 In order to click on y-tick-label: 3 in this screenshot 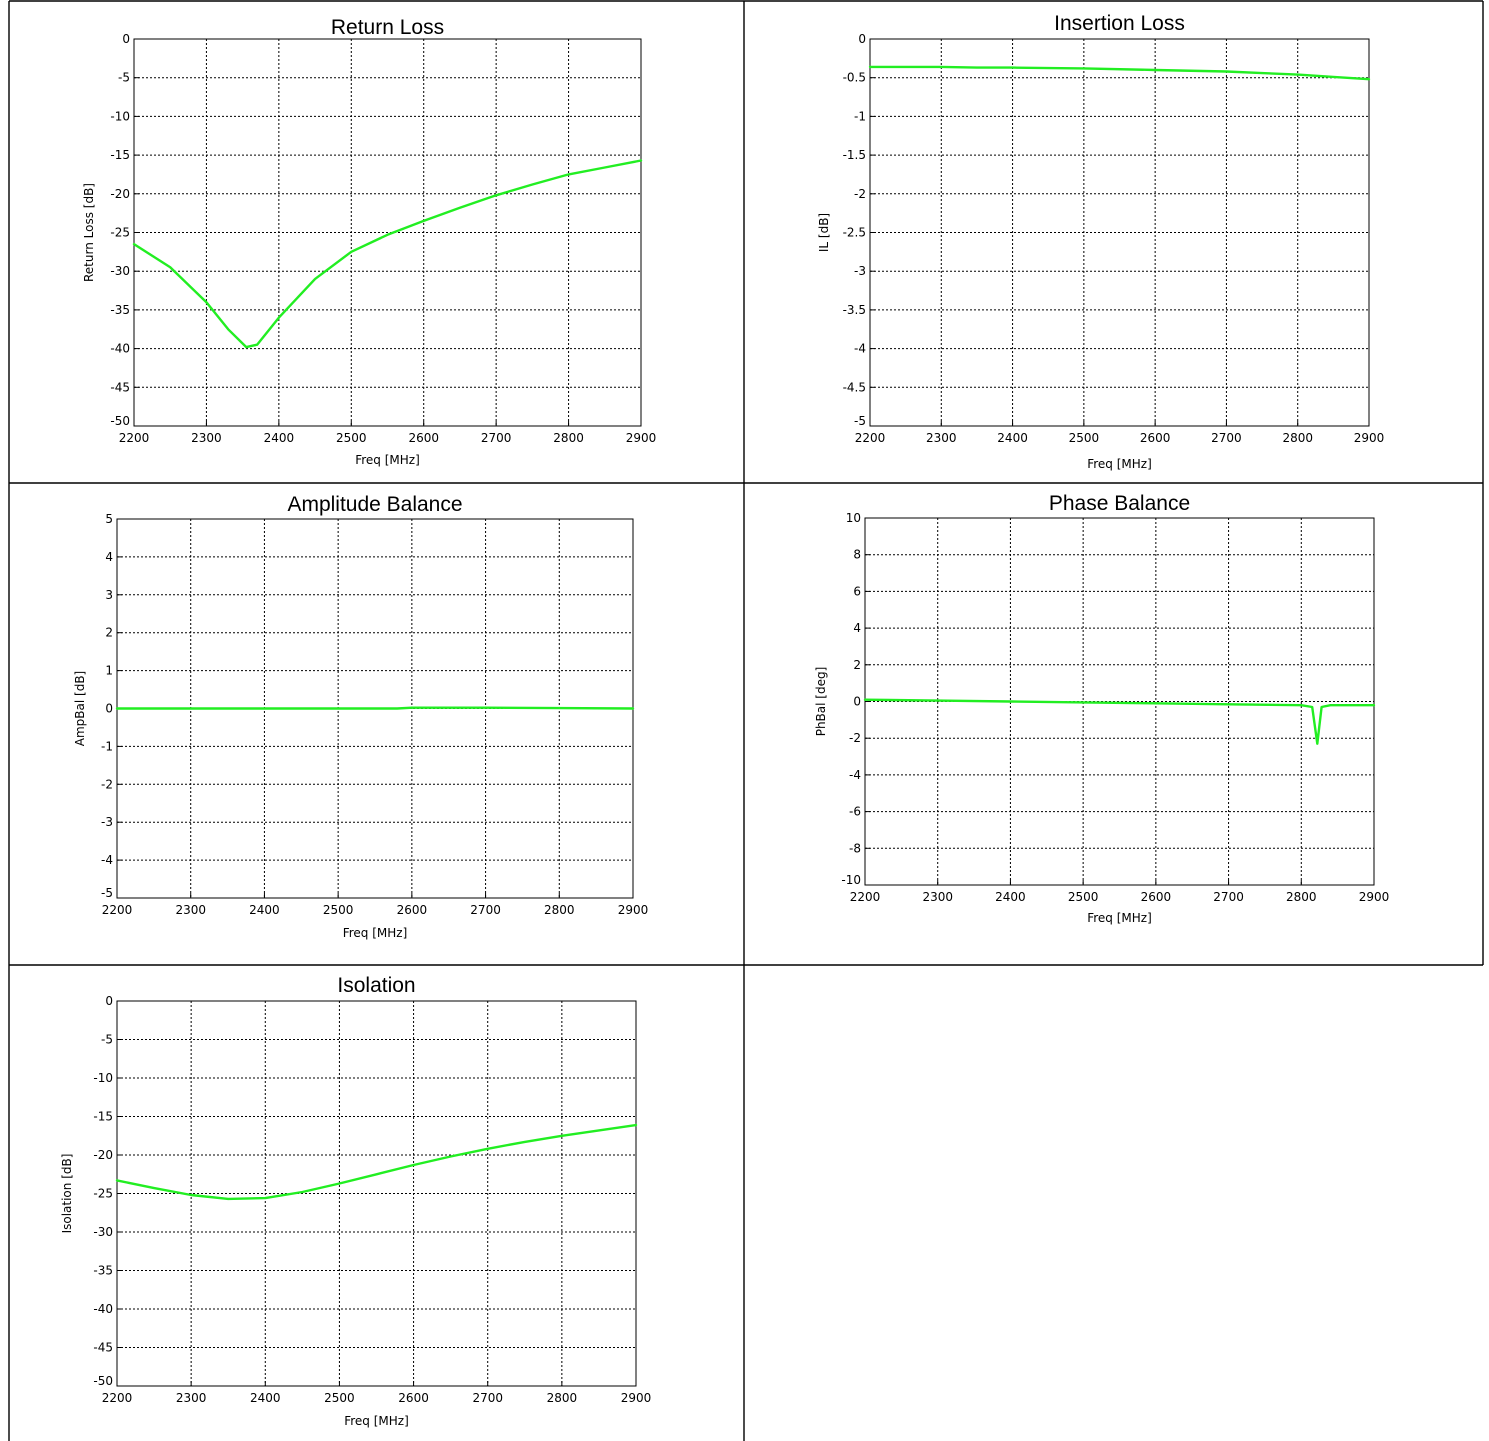, I will do `click(109, 595)`.